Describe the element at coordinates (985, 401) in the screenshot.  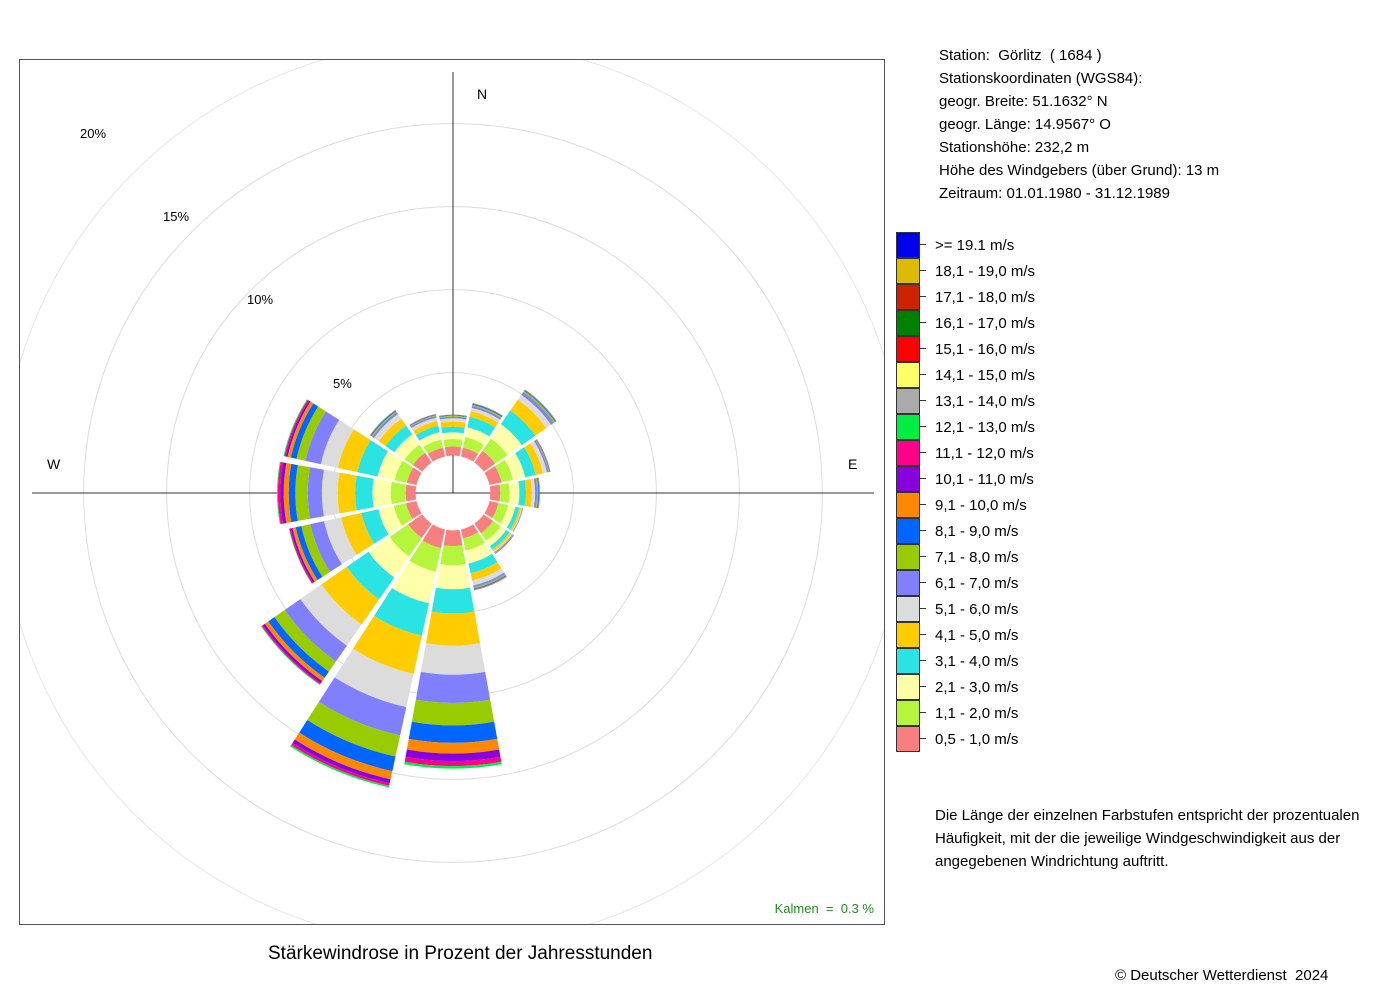
I see `legend-label: 13,1 - 14,0 m/s` at that location.